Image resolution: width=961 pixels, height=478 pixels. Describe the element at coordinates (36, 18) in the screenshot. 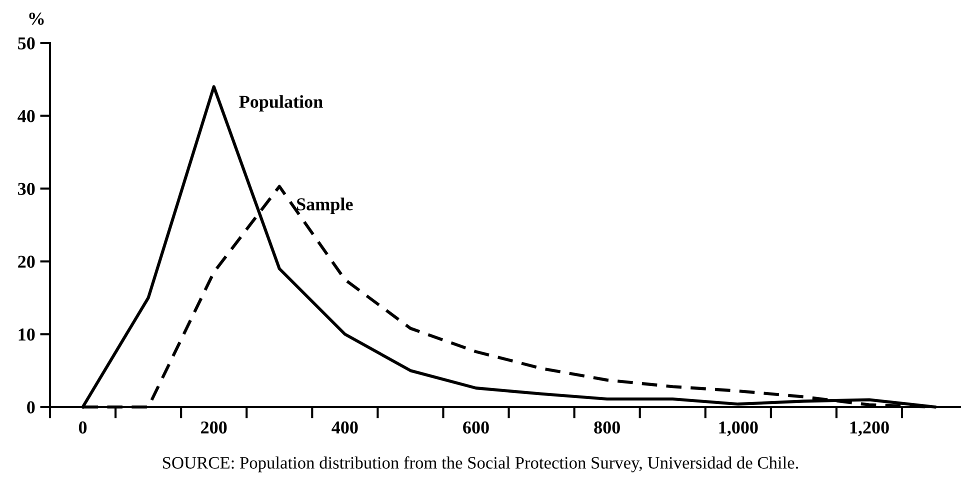

I see `y-axis-title: %` at that location.